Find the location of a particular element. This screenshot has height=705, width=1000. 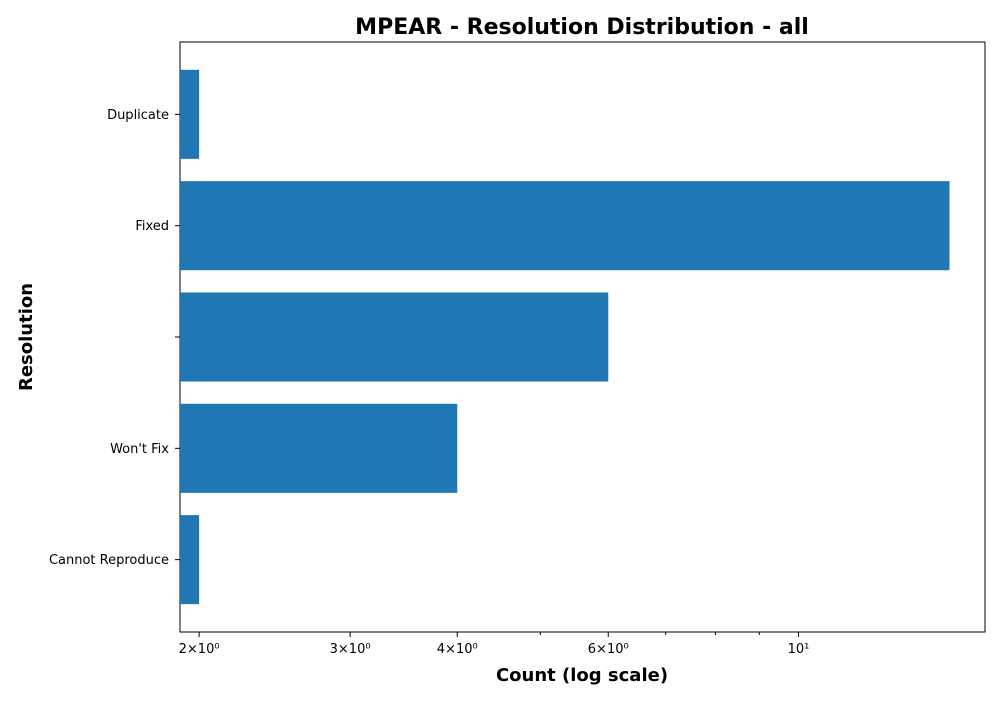

y-axis-label: Resolution is located at coordinates (26, 337).